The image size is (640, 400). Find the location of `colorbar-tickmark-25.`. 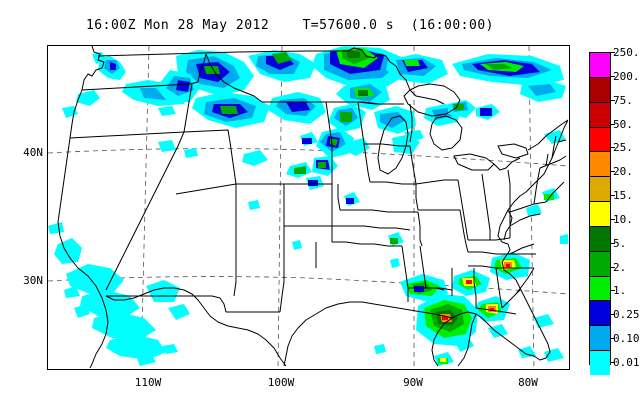

colorbar-tickmark-25. is located at coordinates (613, 148).